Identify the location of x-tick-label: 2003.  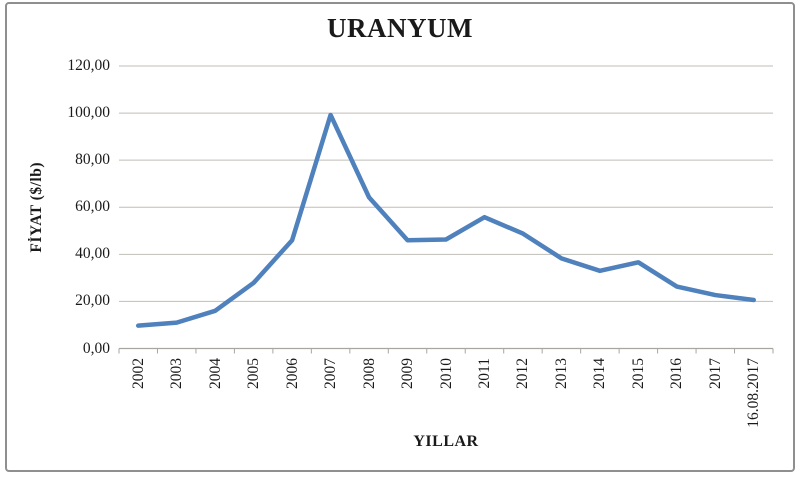
(177, 373).